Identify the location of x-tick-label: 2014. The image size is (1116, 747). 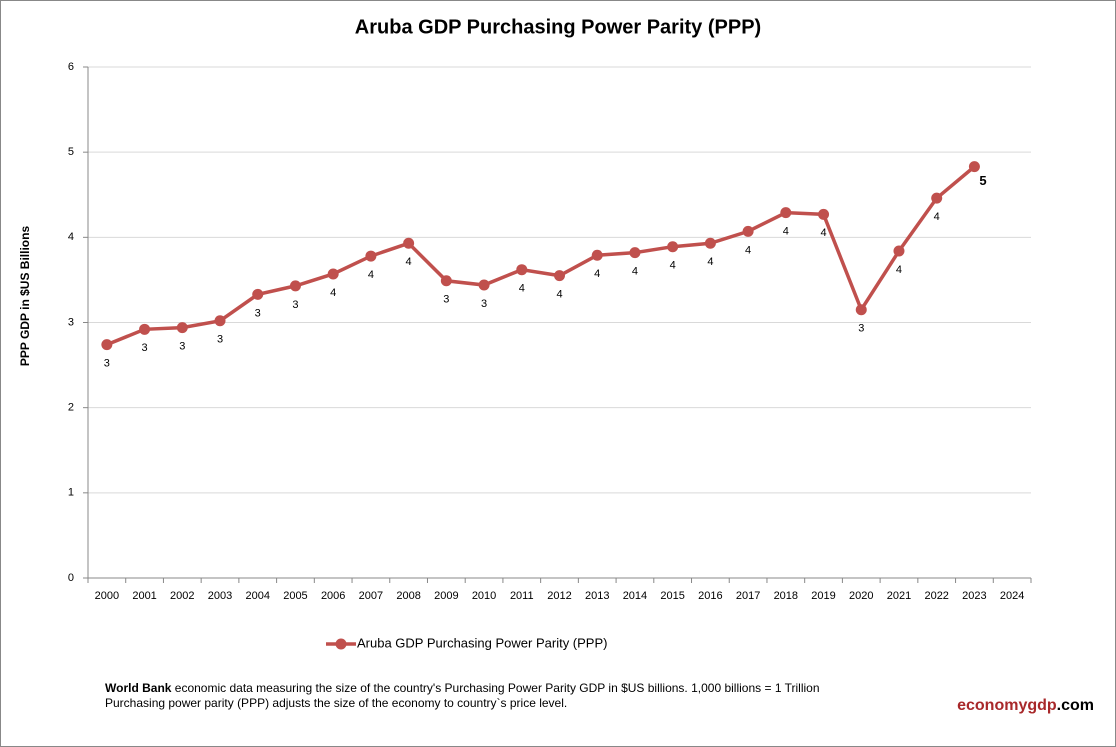
(635, 596).